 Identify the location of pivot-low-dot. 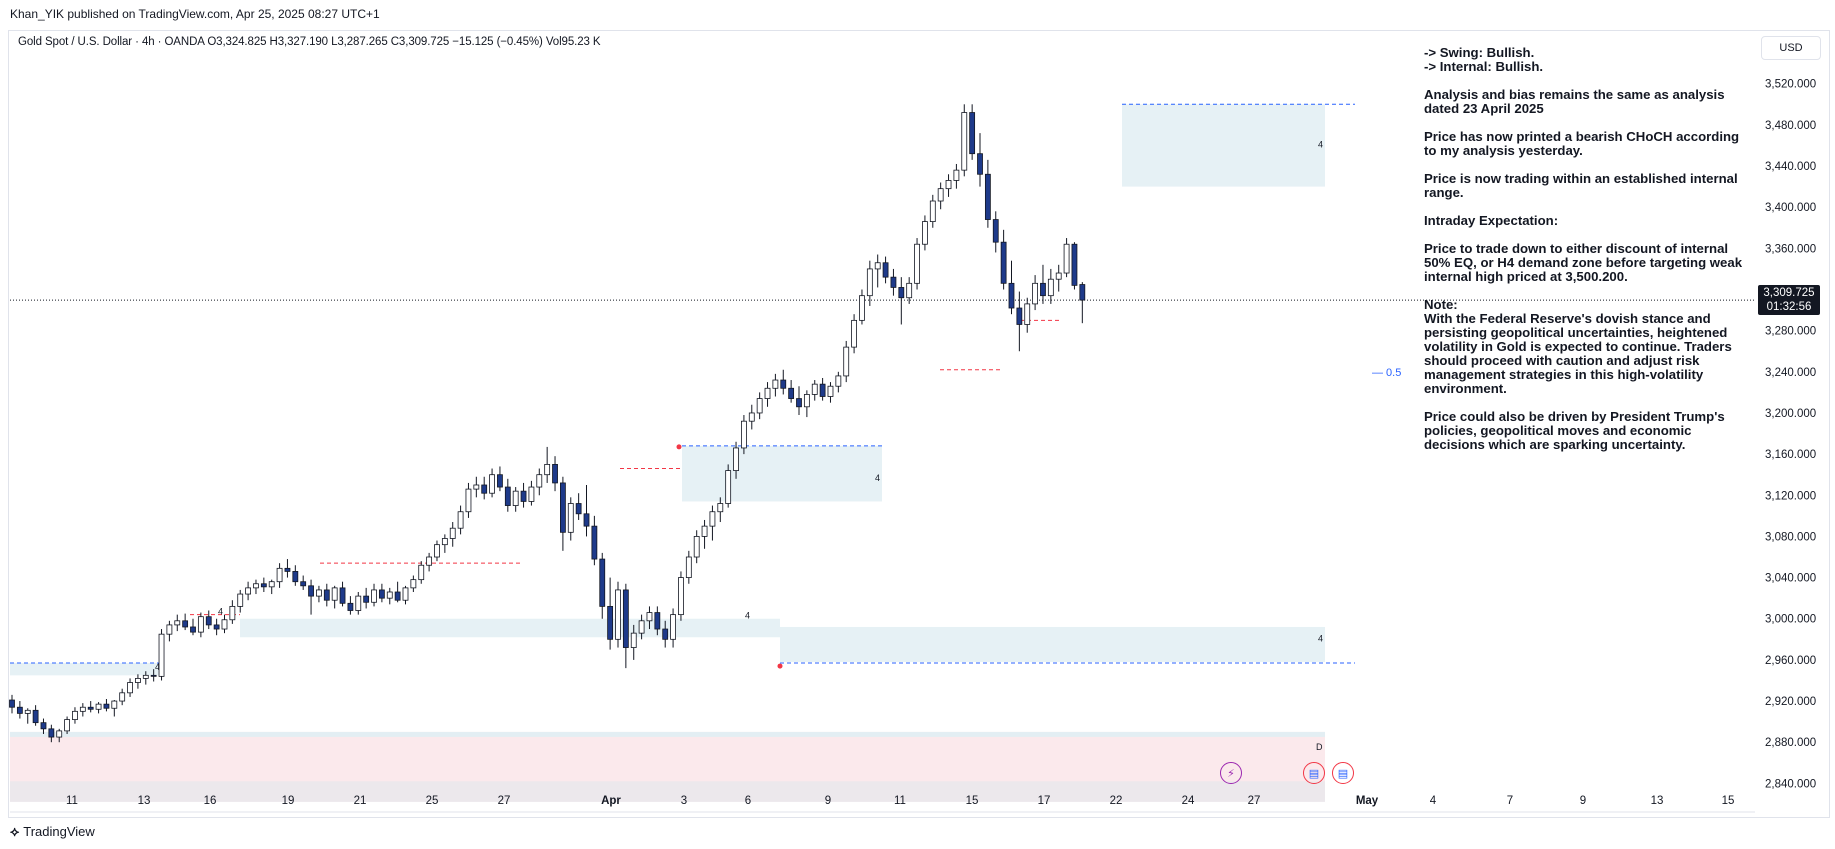
(780, 666).